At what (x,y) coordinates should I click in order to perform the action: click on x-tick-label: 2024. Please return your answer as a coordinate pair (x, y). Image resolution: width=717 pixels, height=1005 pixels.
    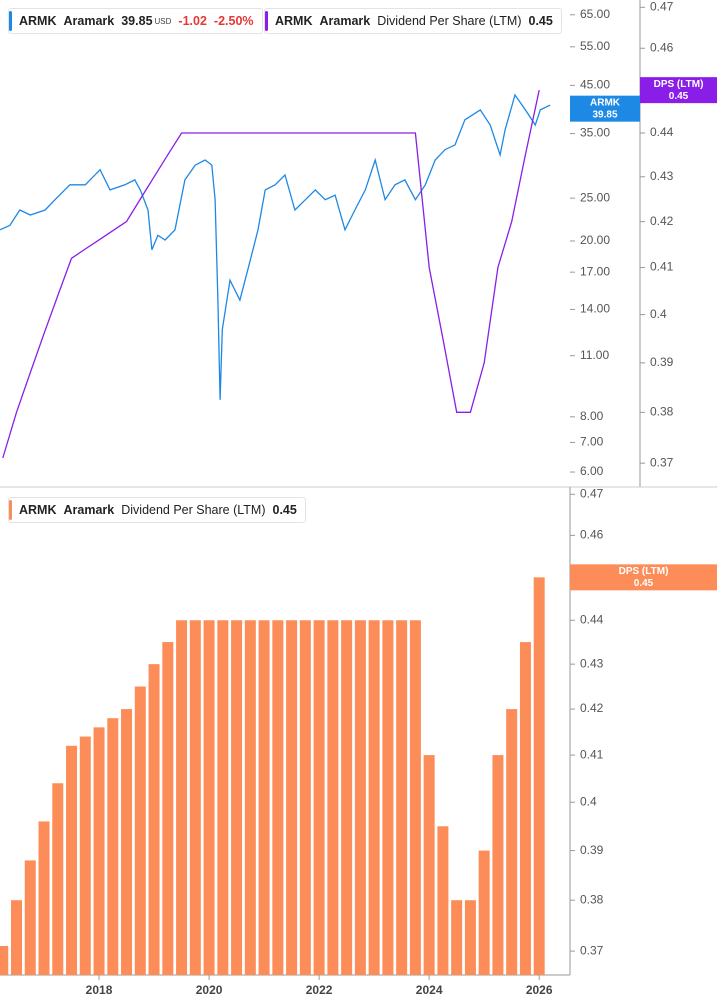
    Looking at the image, I should click on (429, 990).